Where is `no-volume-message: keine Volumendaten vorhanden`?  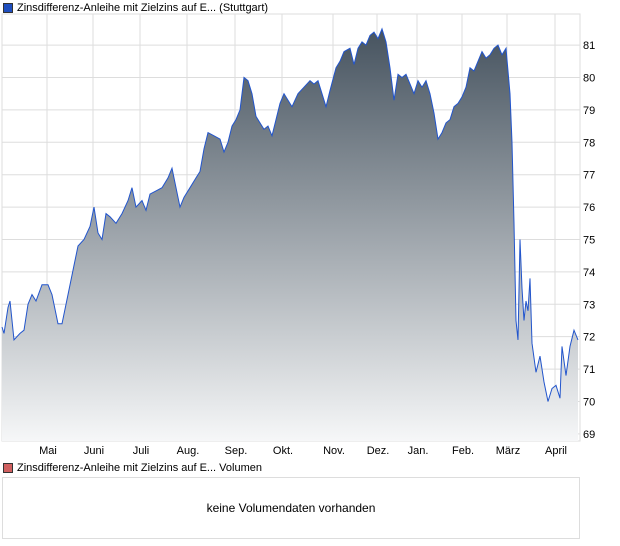
no-volume-message: keine Volumendaten vorhanden is located at coordinates (291, 508).